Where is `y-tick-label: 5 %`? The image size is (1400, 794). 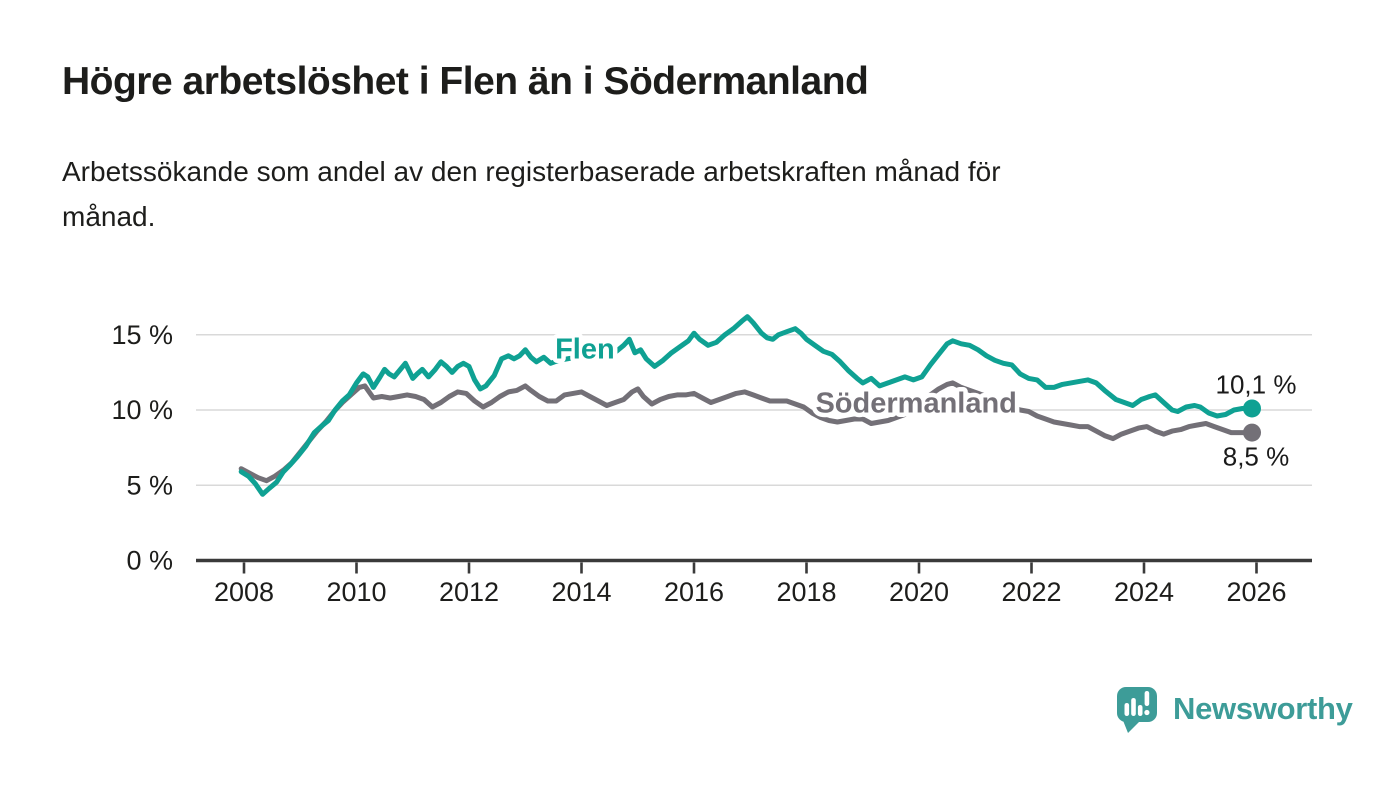 y-tick-label: 5 % is located at coordinates (149, 485).